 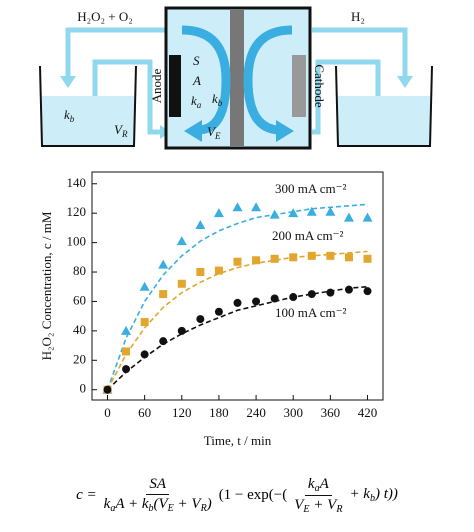 What do you see at coordinates (107, 412) in the screenshot?
I see `x-tick-label: 0` at bounding box center [107, 412].